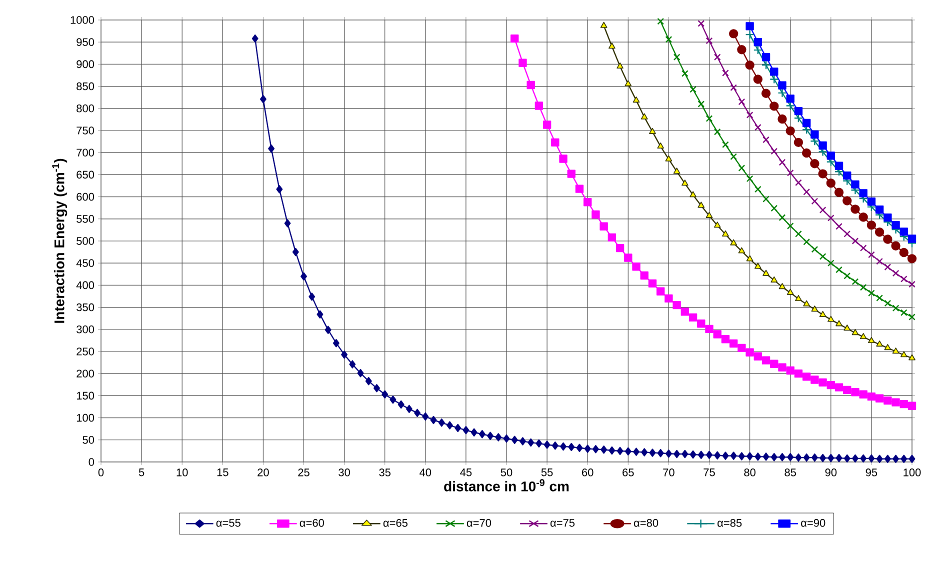 Image resolution: width=929 pixels, height=567 pixels. What do you see at coordinates (85, 86) in the screenshot?
I see `y-tick-label: 850` at bounding box center [85, 86].